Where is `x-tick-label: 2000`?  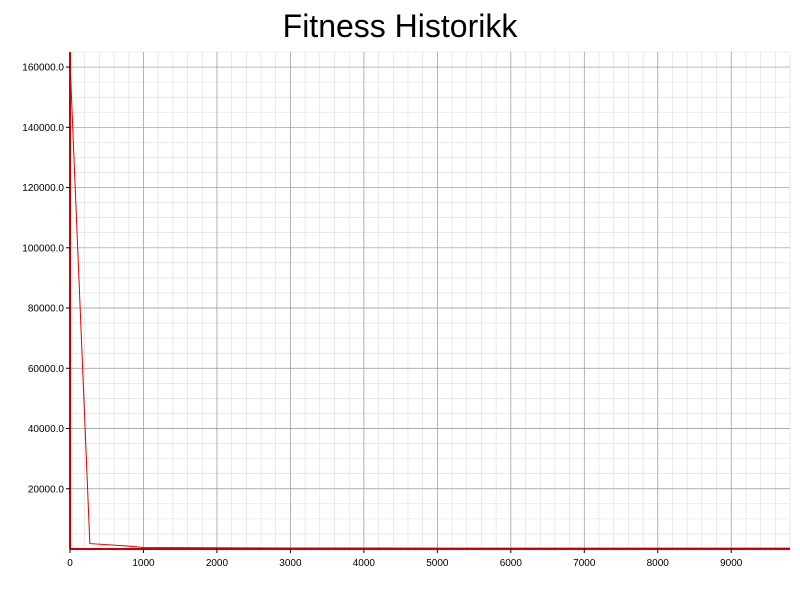 x-tick-label: 2000 is located at coordinates (217, 563).